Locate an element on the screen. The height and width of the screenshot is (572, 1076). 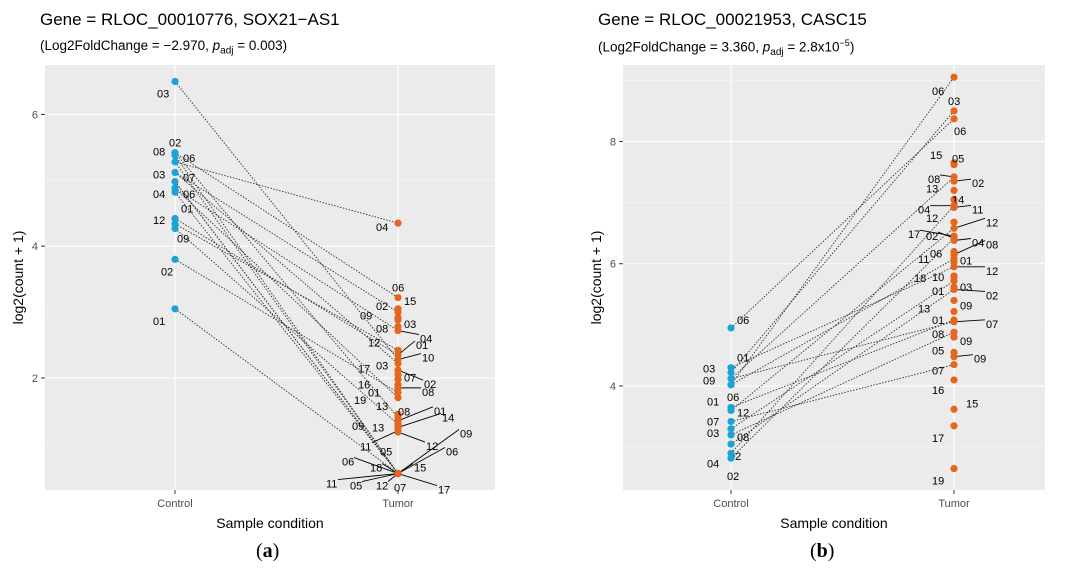
control-point-label: 02 is located at coordinates (175, 144).